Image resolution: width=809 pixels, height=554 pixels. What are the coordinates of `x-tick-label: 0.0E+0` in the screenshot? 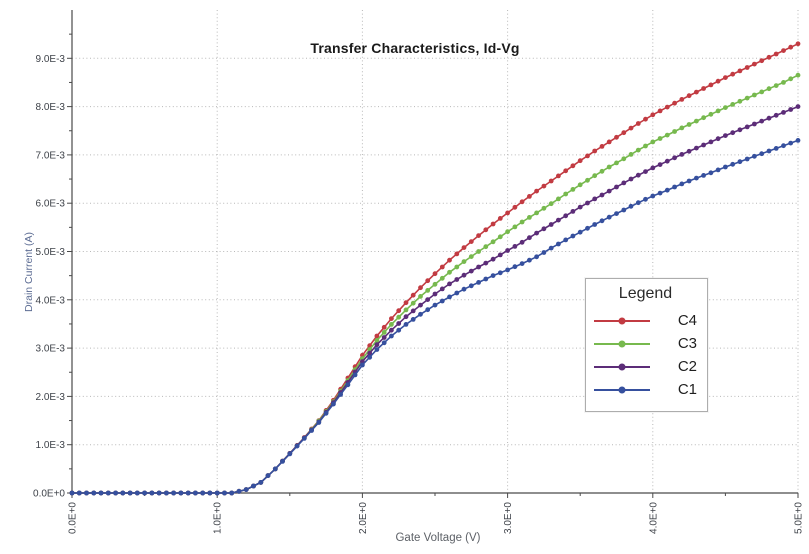 It's located at (73, 518).